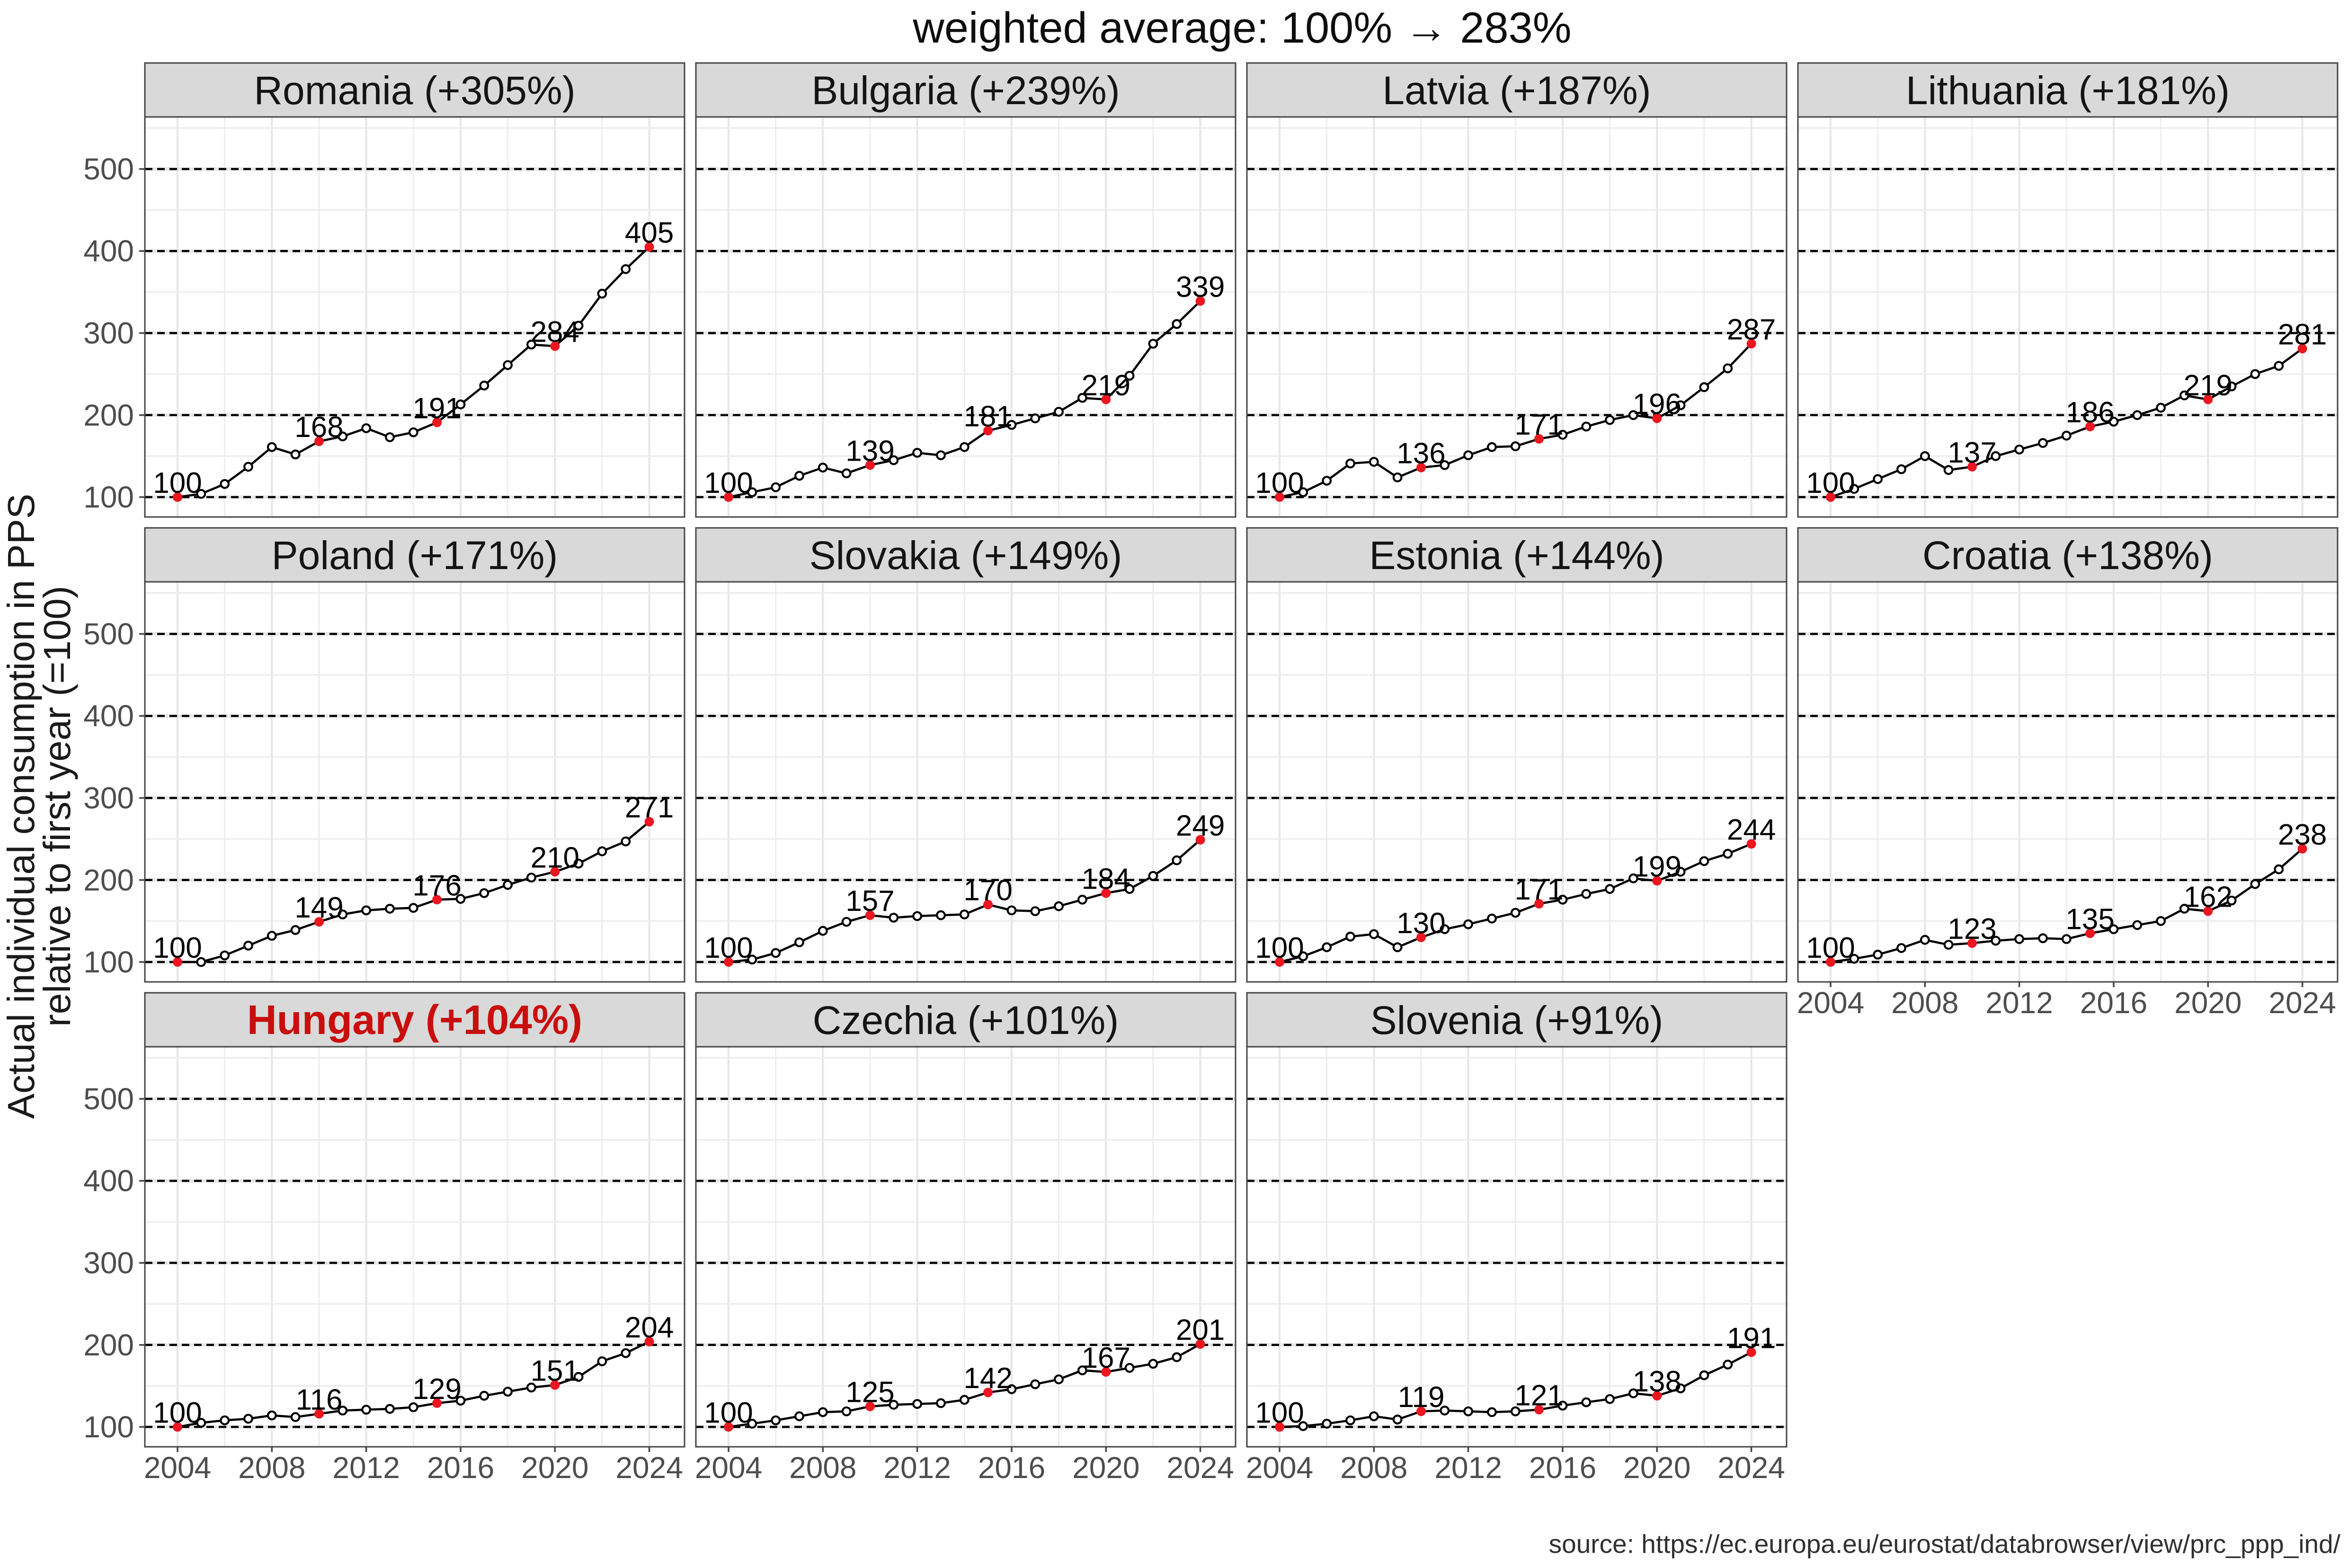  Describe the element at coordinates (1751, 329) in the screenshot. I see `svg-text: 287` at that location.